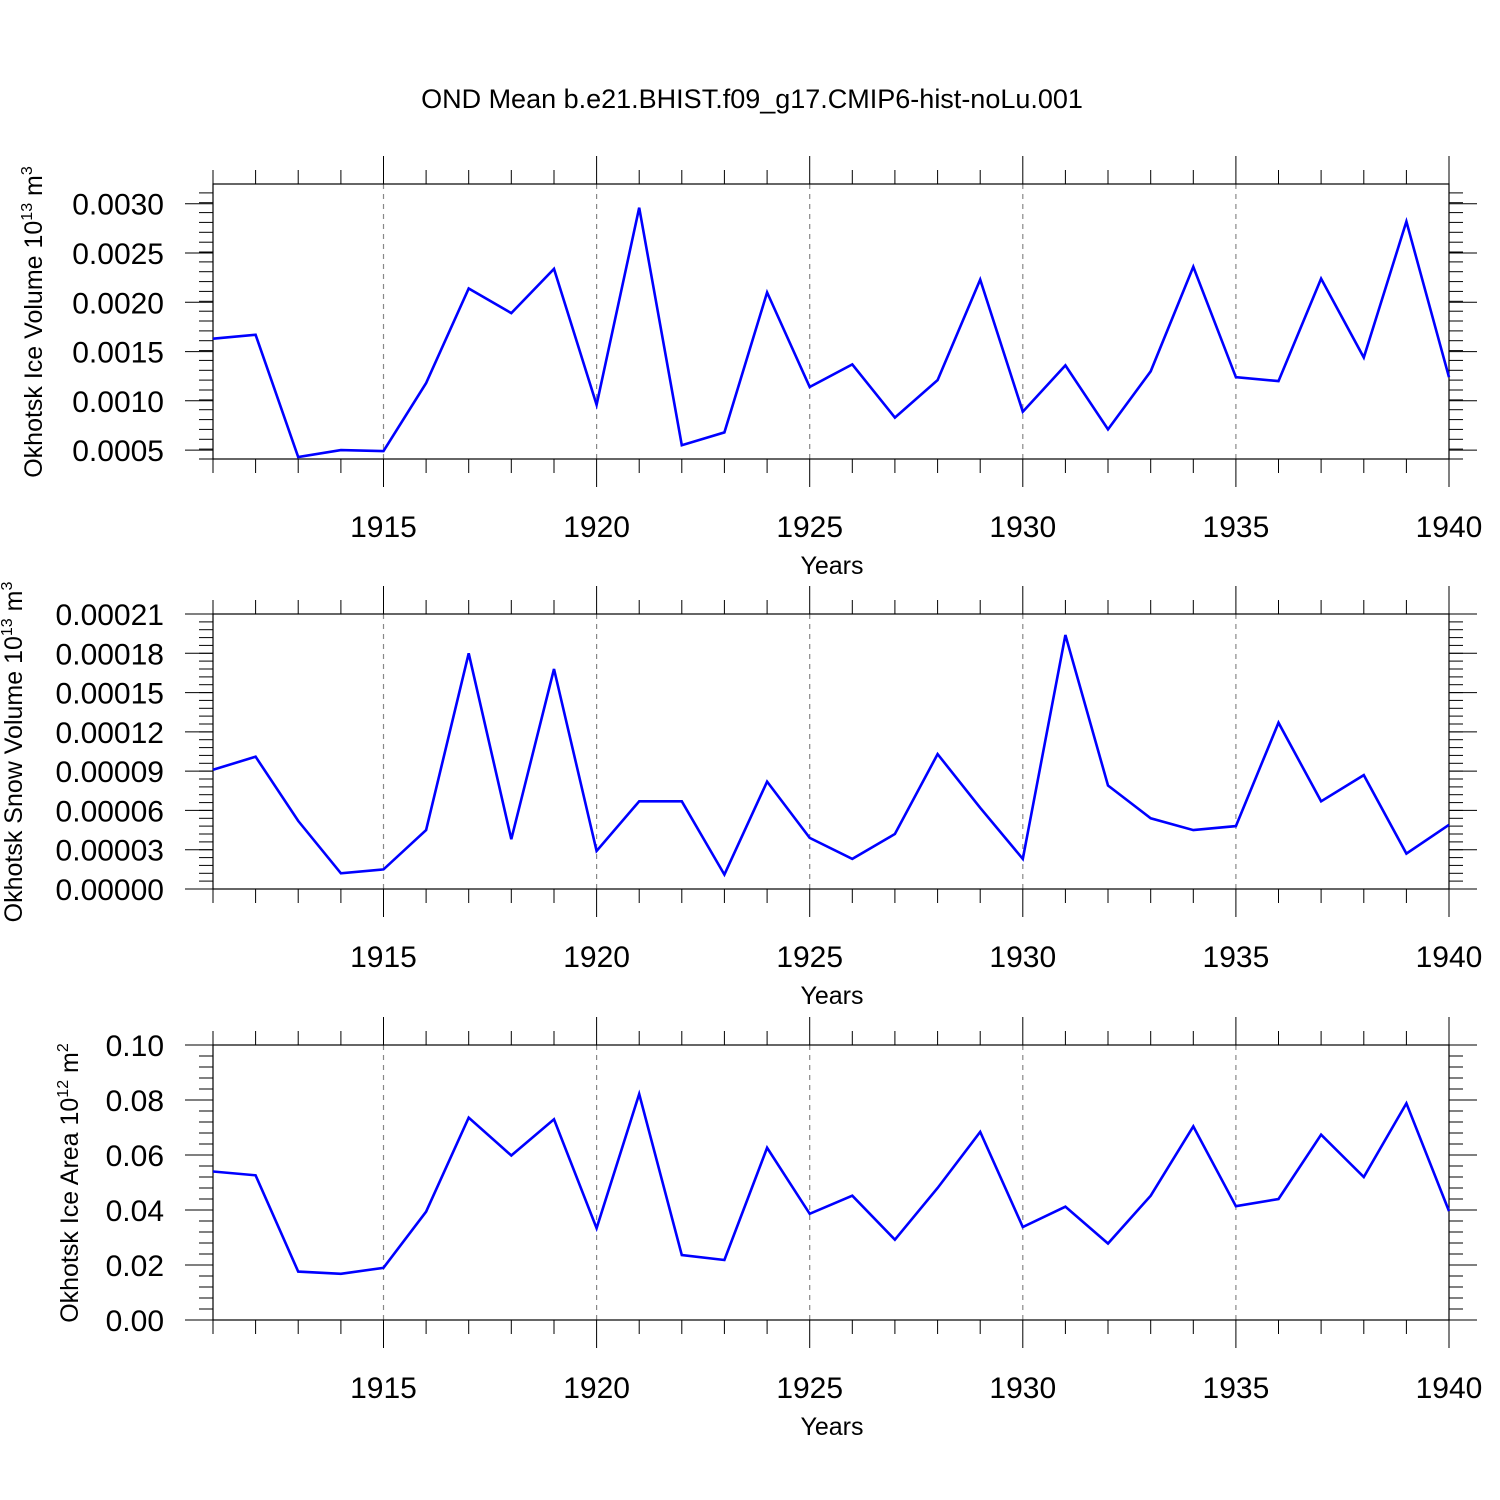 The height and width of the screenshot is (1500, 1500). I want to click on snow-volume-xtick-label: 1930, so click(1022, 957).